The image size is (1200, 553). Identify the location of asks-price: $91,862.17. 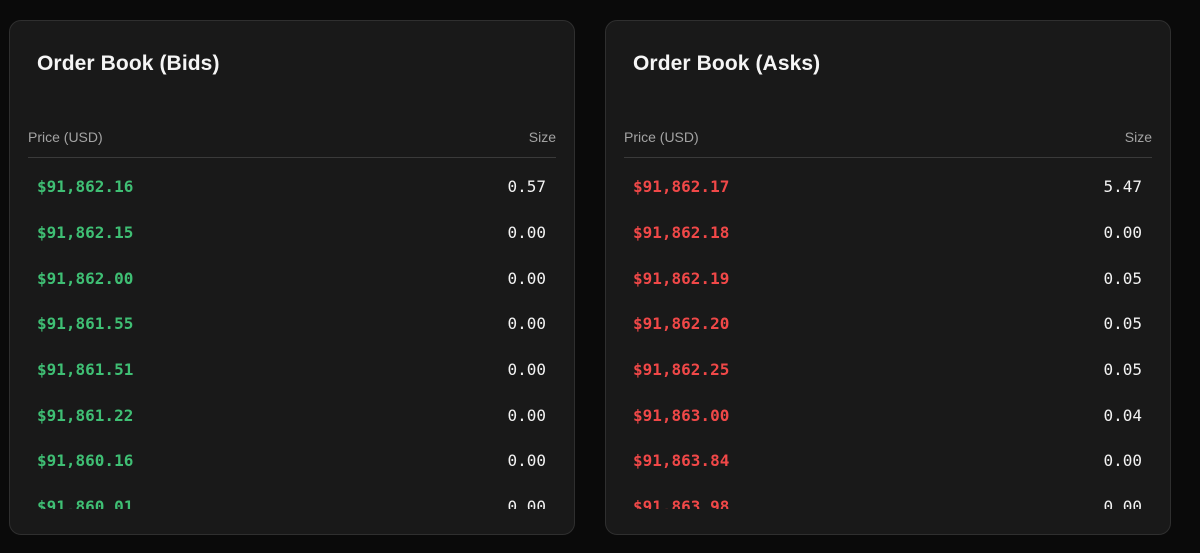
(681, 187).